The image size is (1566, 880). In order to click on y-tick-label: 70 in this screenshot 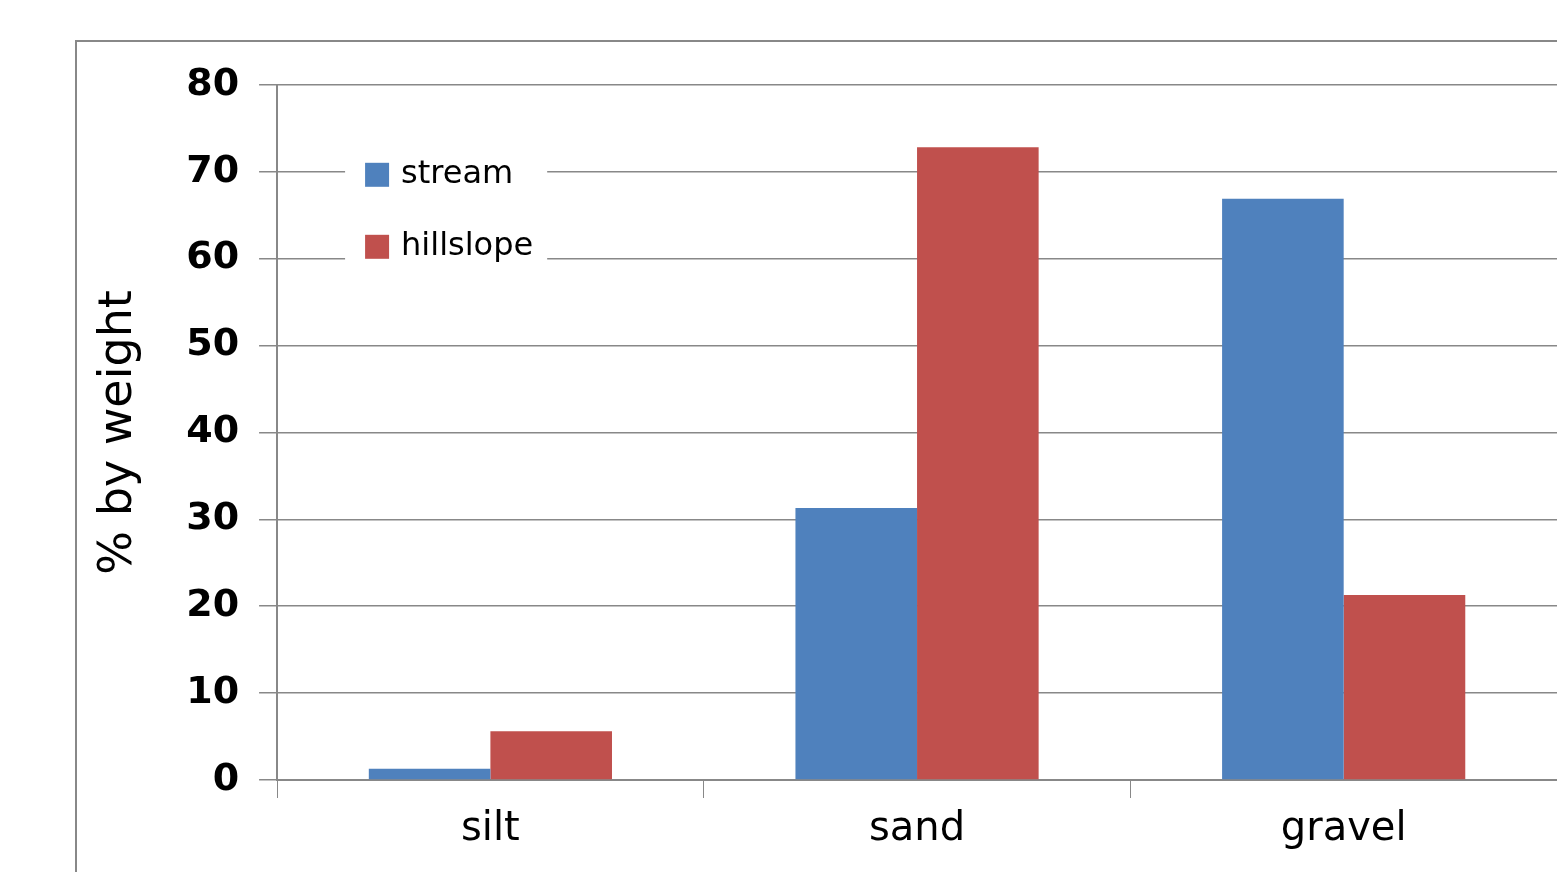, I will do `click(213, 168)`.